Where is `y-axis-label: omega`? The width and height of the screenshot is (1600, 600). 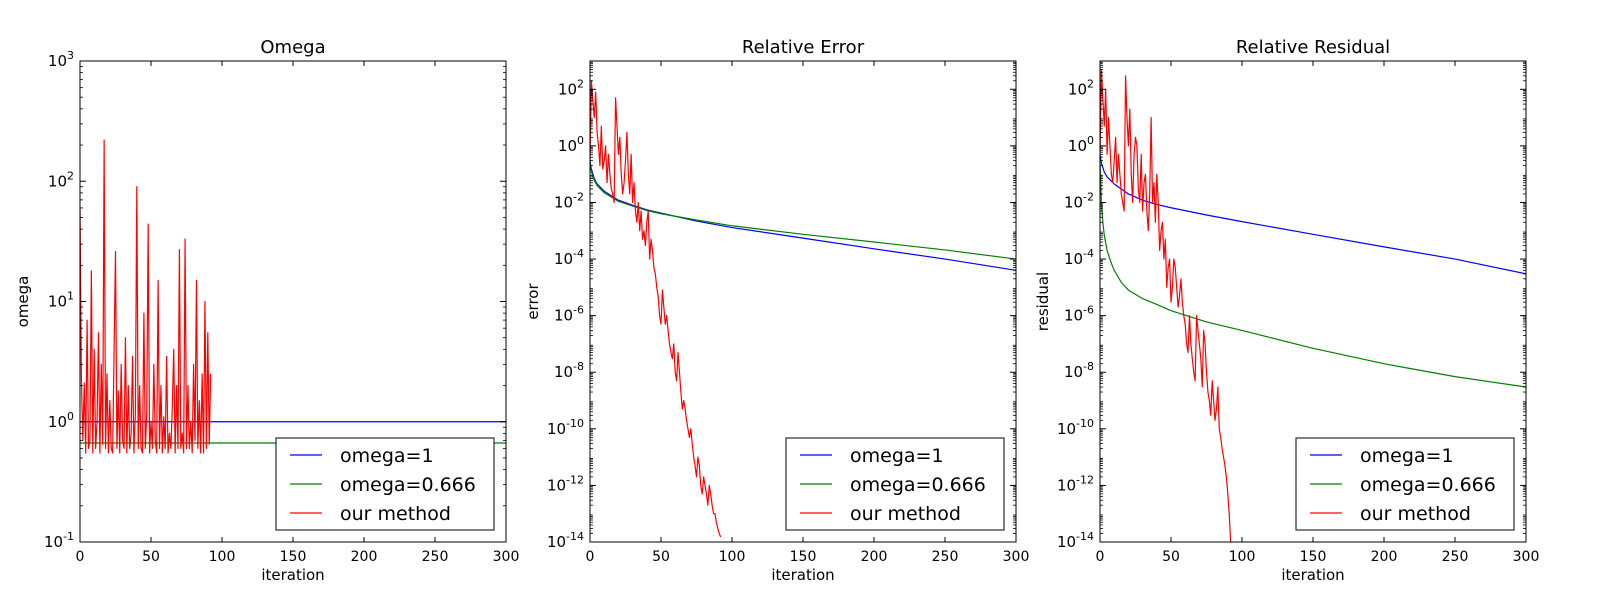
y-axis-label: omega is located at coordinates (23, 302).